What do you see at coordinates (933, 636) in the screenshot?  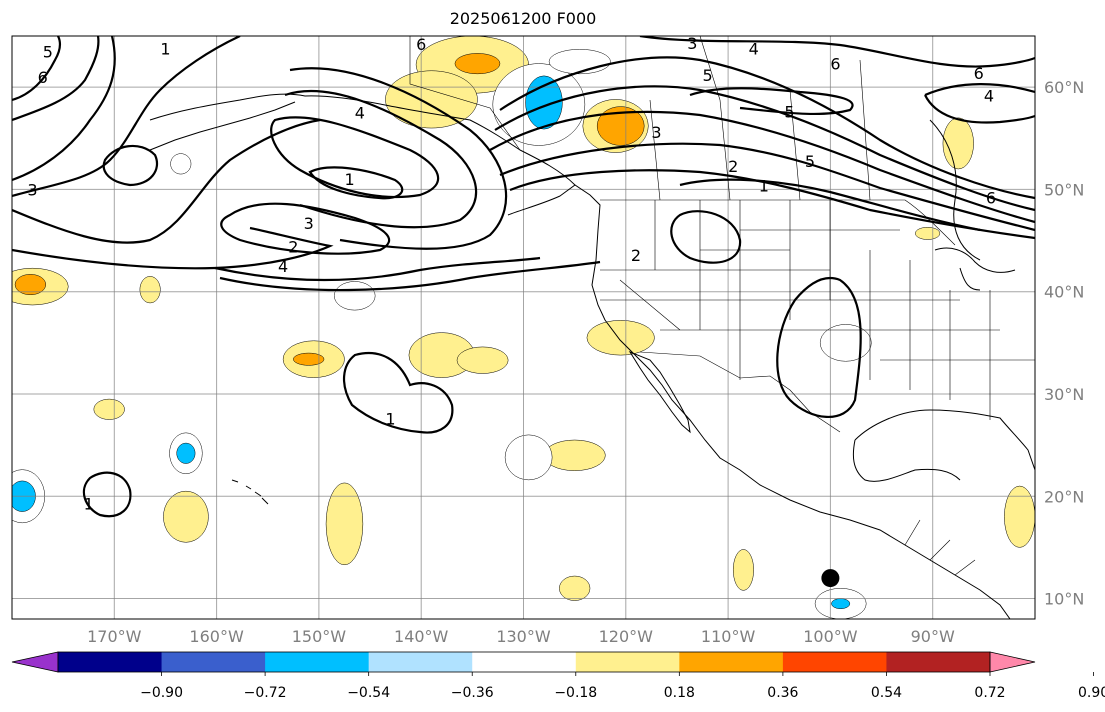 I see `longitude-tick-label: 90°W` at bounding box center [933, 636].